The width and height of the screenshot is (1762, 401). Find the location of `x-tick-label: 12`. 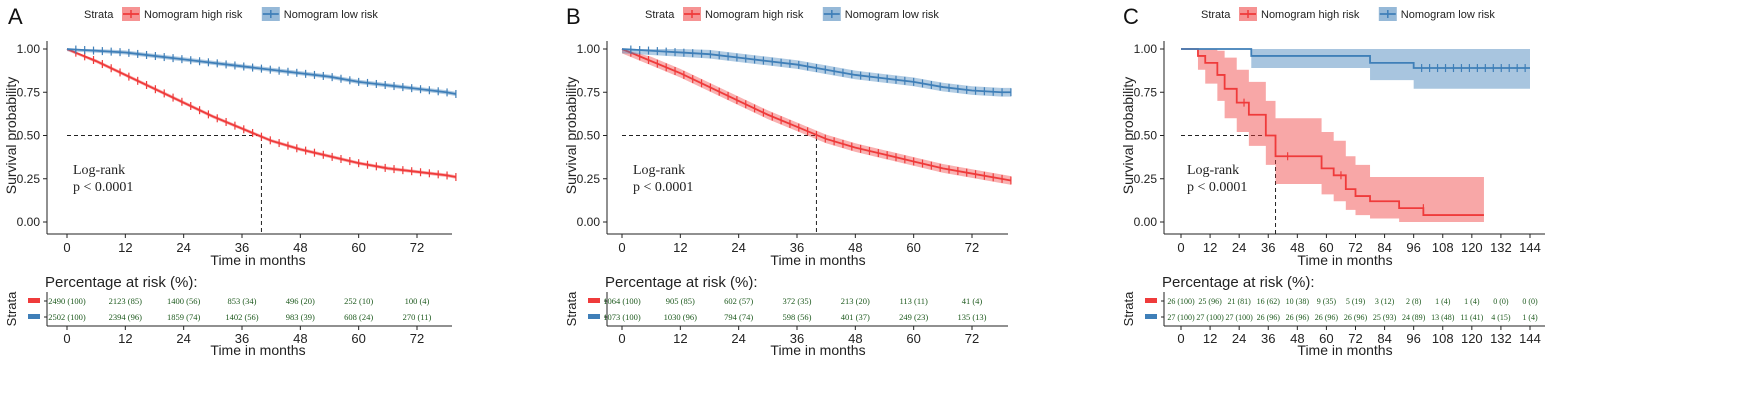

x-tick-label: 12 is located at coordinates (680, 247).